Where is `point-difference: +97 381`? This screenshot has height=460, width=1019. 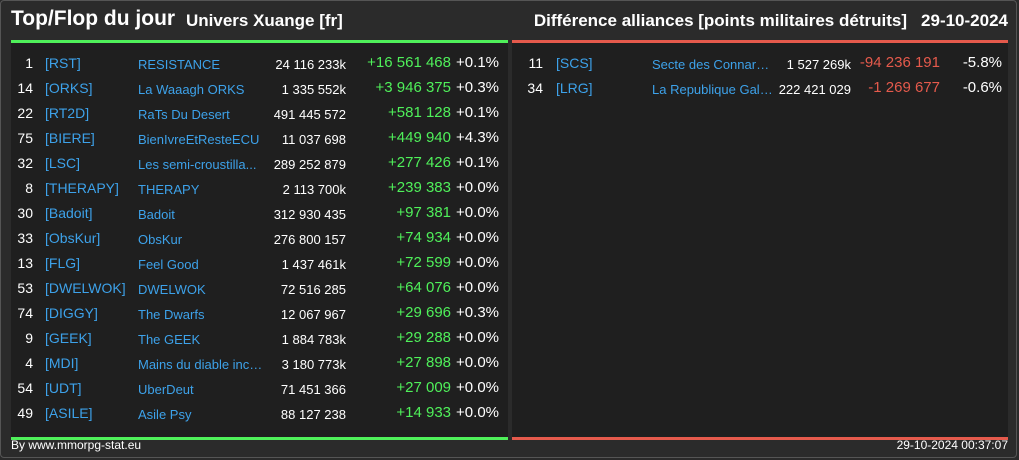 point-difference: +97 381 is located at coordinates (423, 212).